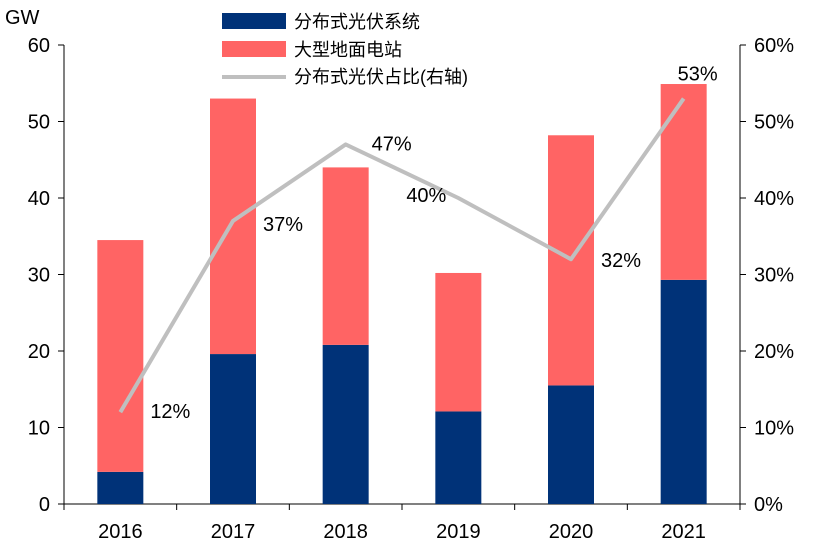 The height and width of the screenshot is (556, 831). What do you see at coordinates (683, 391) in the screenshot?
I see `bar-distributed-2021` at bounding box center [683, 391].